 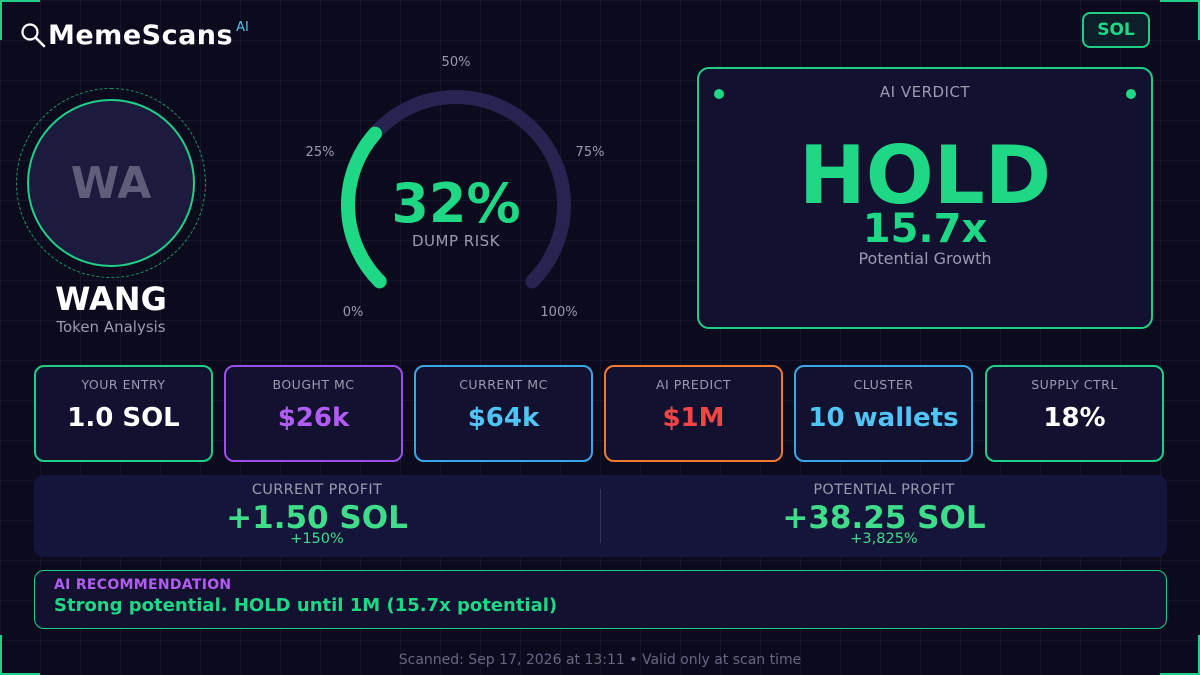 I want to click on gauge-tick-0: 0%, so click(x=353, y=312).